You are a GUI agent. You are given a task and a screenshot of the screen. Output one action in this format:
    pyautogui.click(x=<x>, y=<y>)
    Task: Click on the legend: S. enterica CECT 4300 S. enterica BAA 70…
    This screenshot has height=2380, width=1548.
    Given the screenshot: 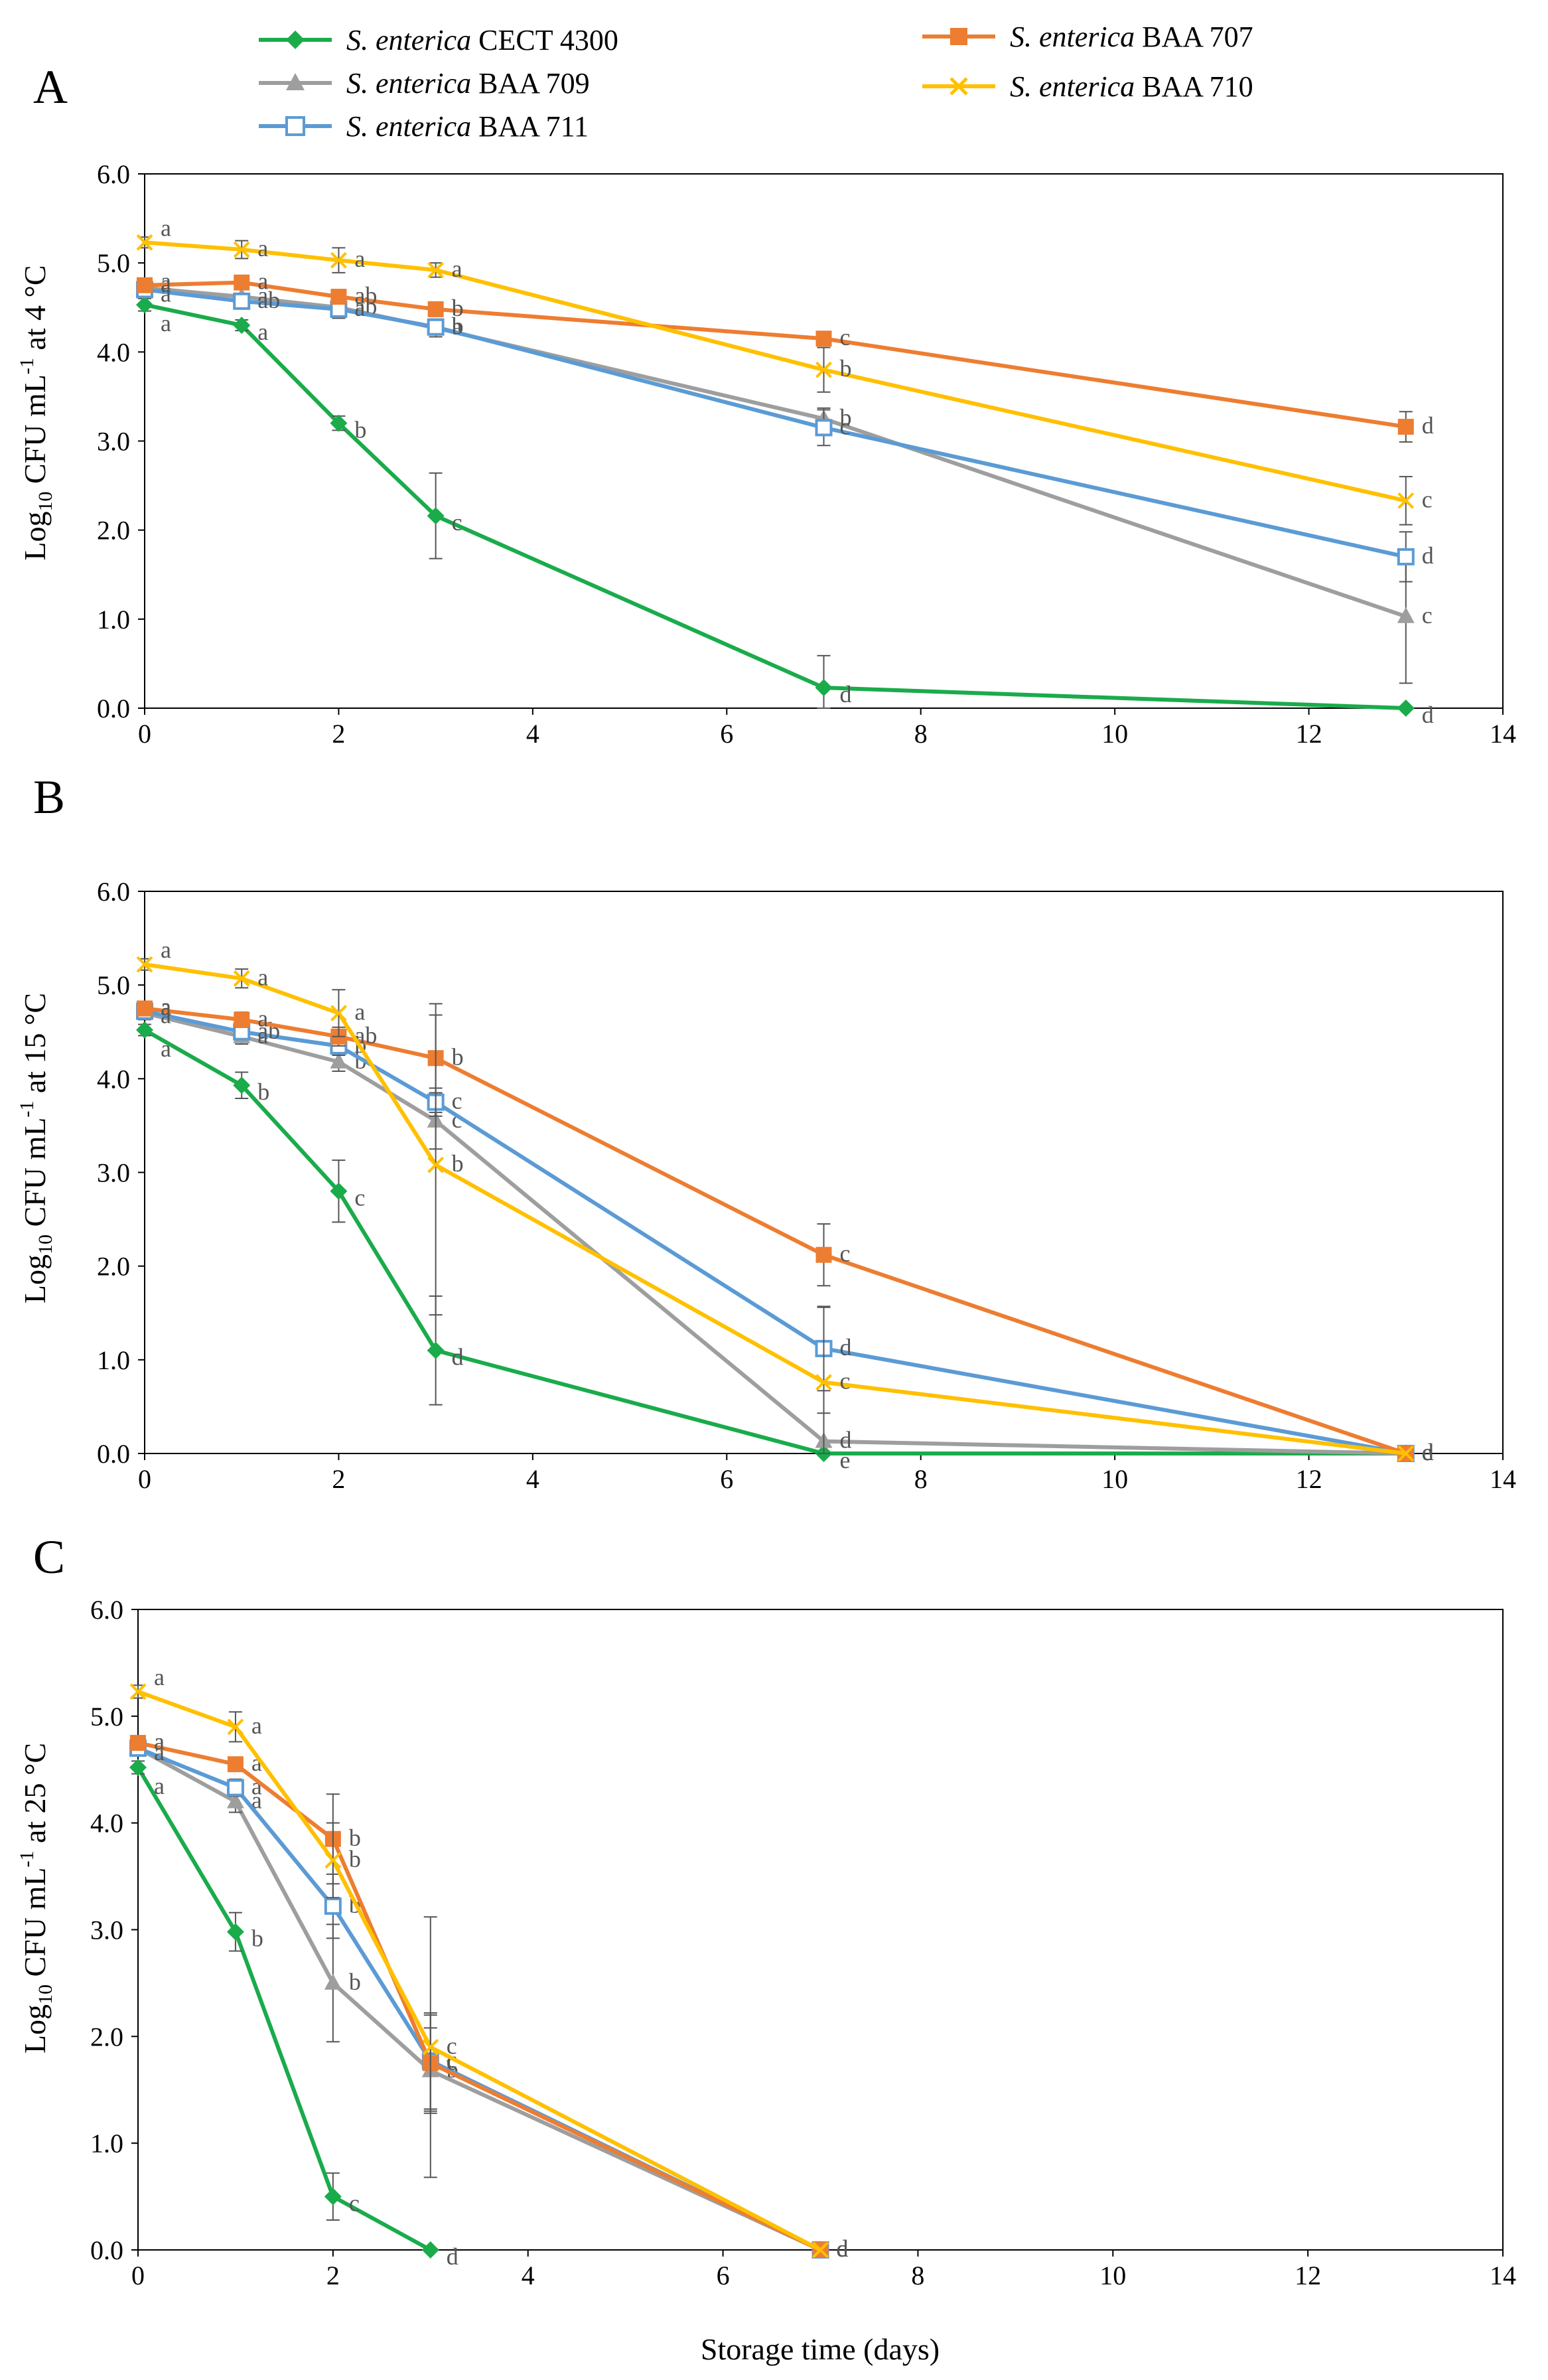 What is the action you would take?
    pyautogui.click(x=756, y=82)
    